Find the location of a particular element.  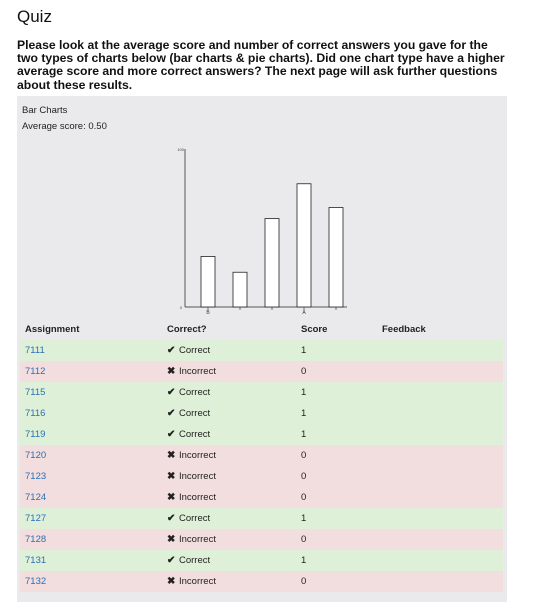

assignment-link: 7111 is located at coordinates (35, 350).